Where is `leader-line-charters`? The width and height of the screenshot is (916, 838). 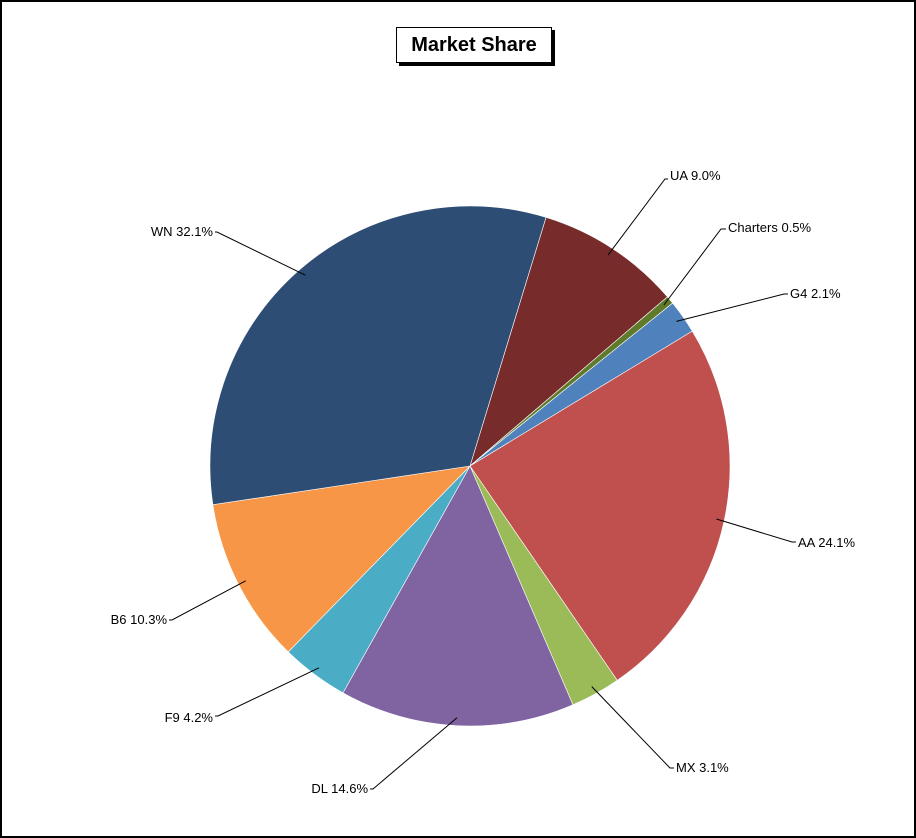
leader-line-charters is located at coordinates (694, 267).